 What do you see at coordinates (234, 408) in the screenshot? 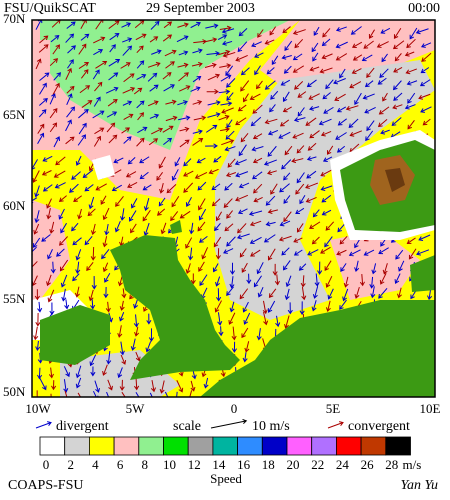
I see `lon-label: 0` at bounding box center [234, 408].